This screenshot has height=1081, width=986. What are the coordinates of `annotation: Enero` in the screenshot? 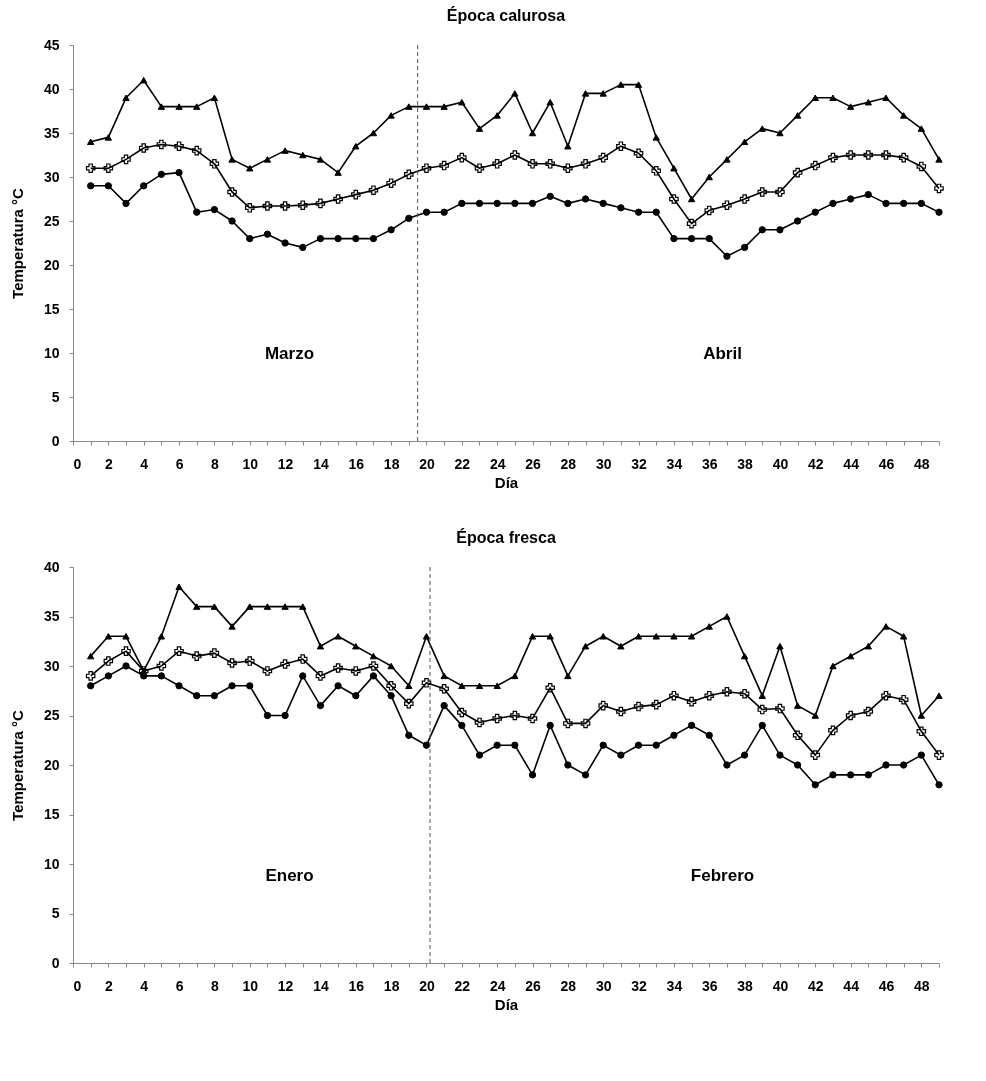 It's located at (289, 875).